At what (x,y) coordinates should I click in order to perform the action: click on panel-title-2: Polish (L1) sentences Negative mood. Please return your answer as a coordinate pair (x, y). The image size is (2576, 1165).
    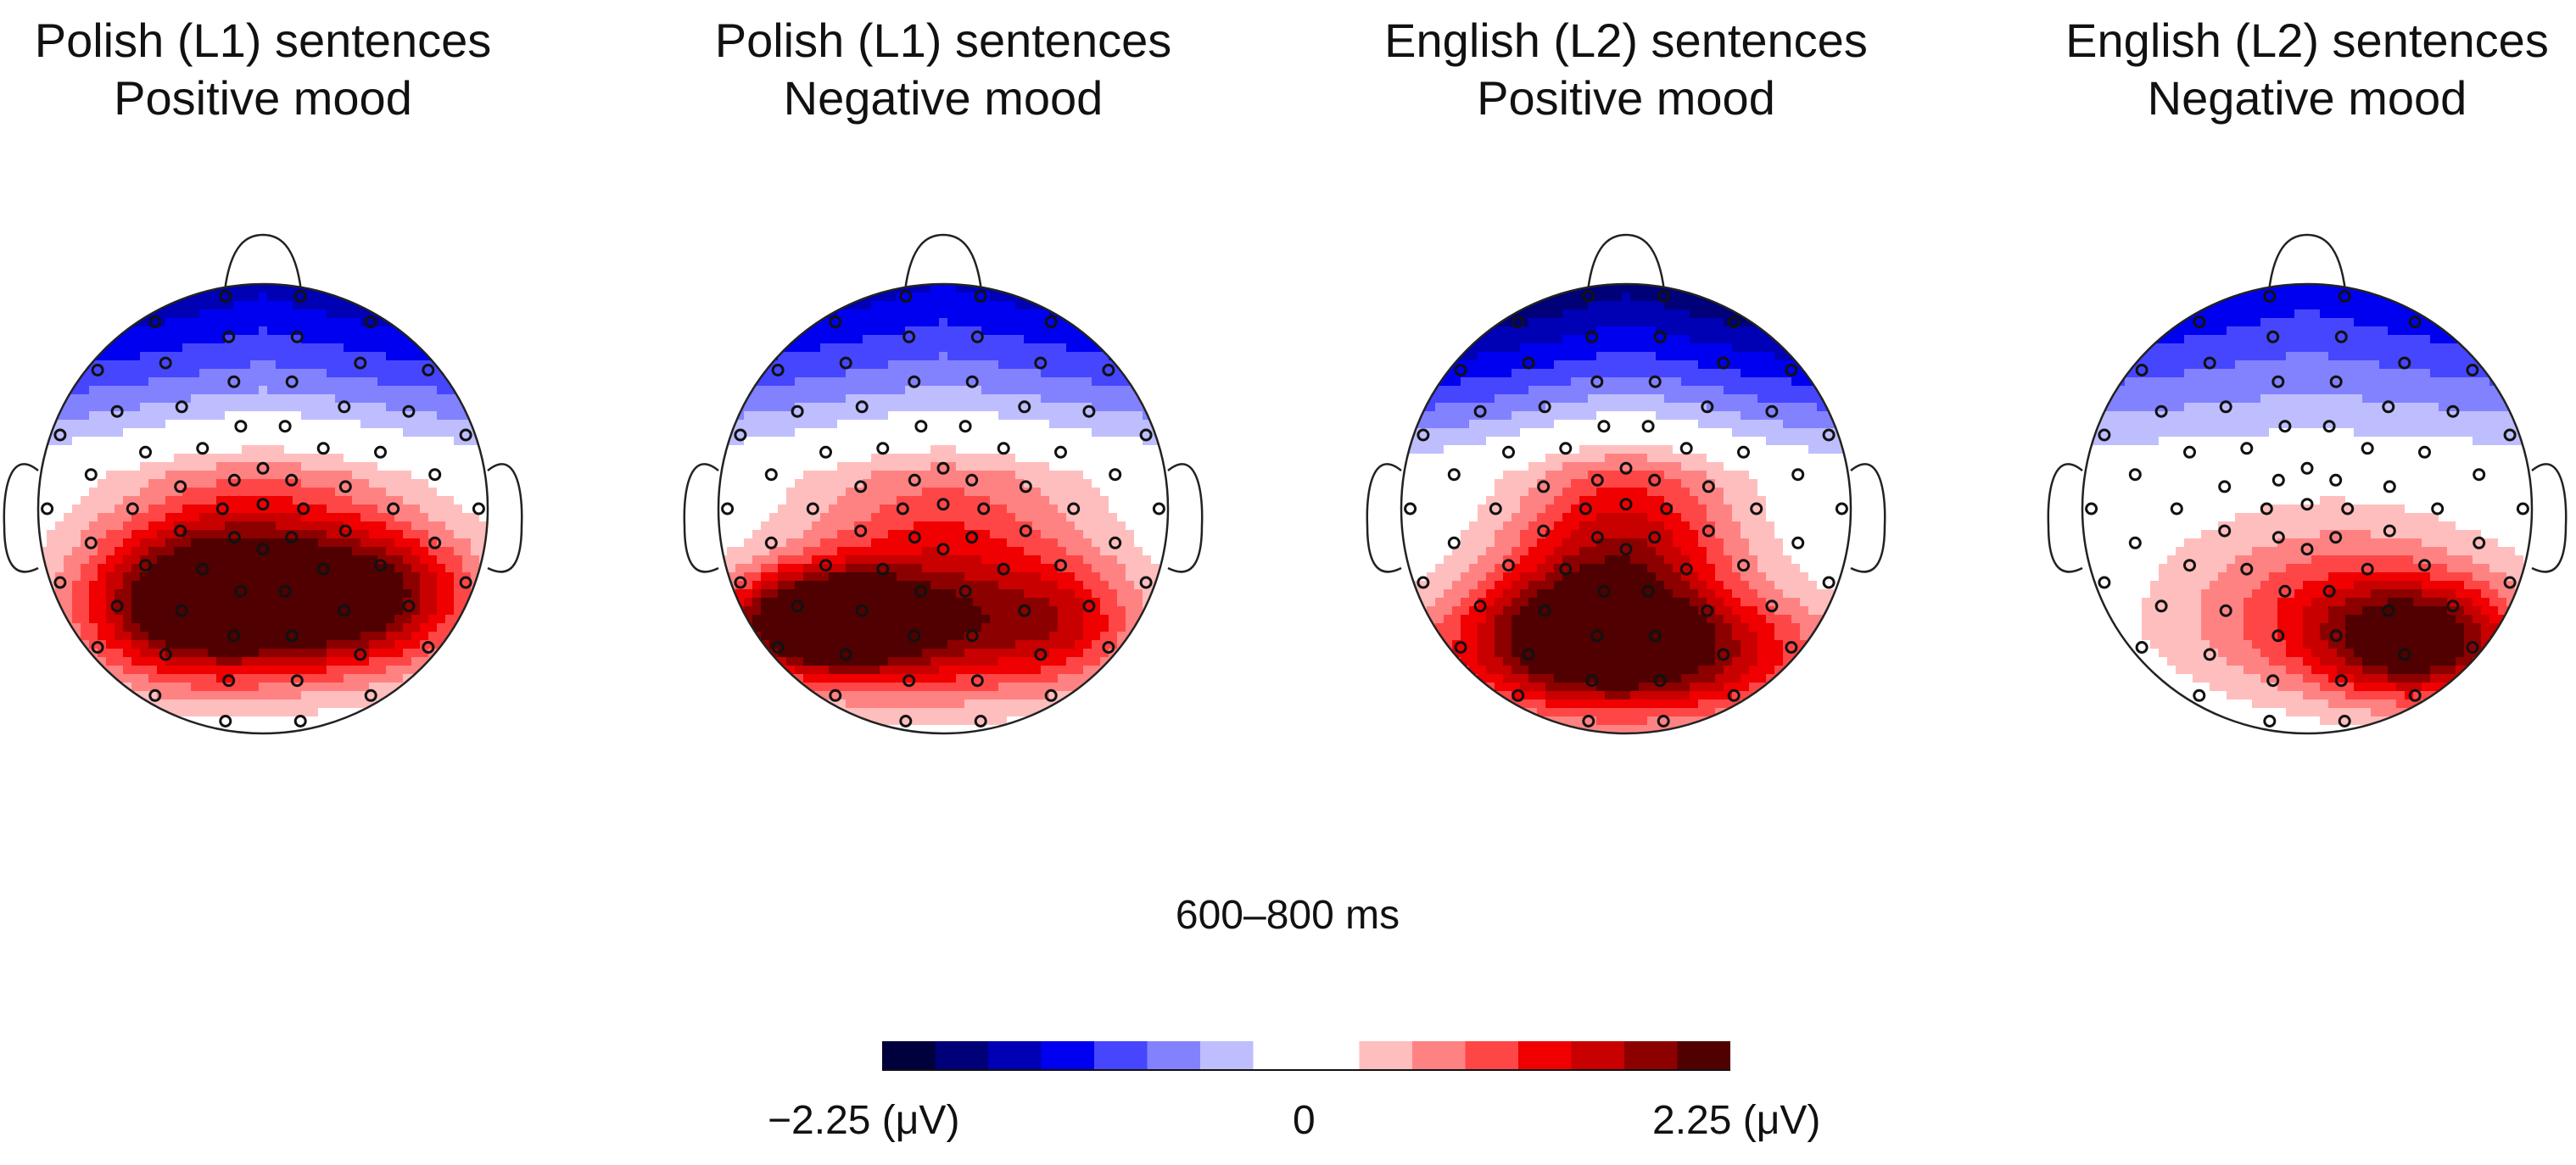
    Looking at the image, I should click on (943, 69).